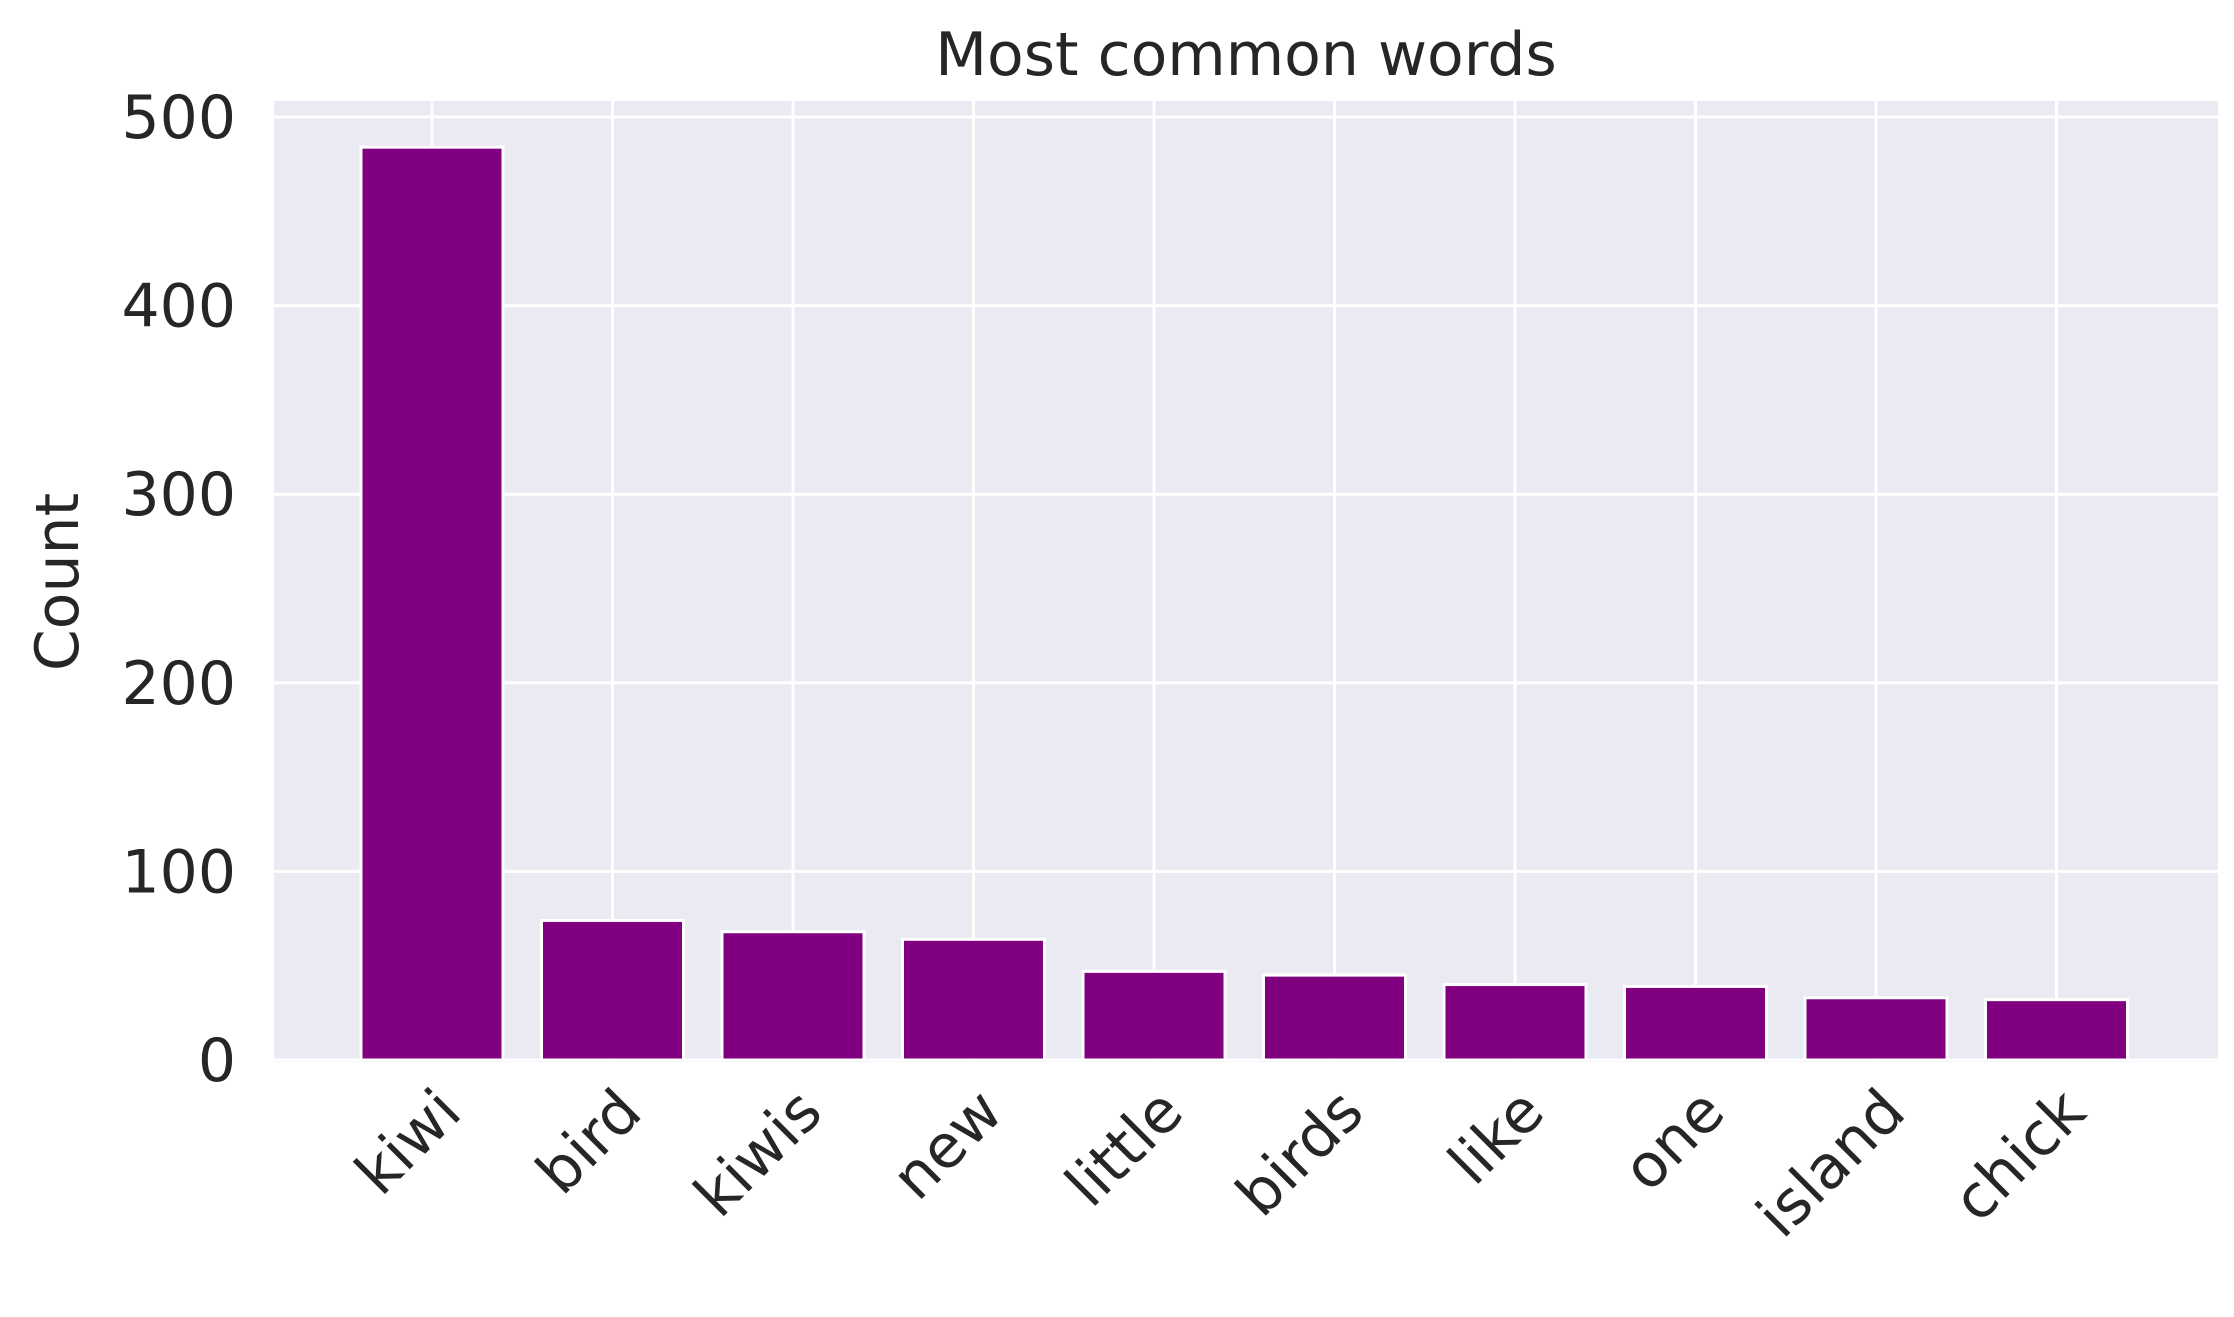 This screenshot has width=2234, height=1317. What do you see at coordinates (2056, 1030) in the screenshot?
I see `bar-chick` at bounding box center [2056, 1030].